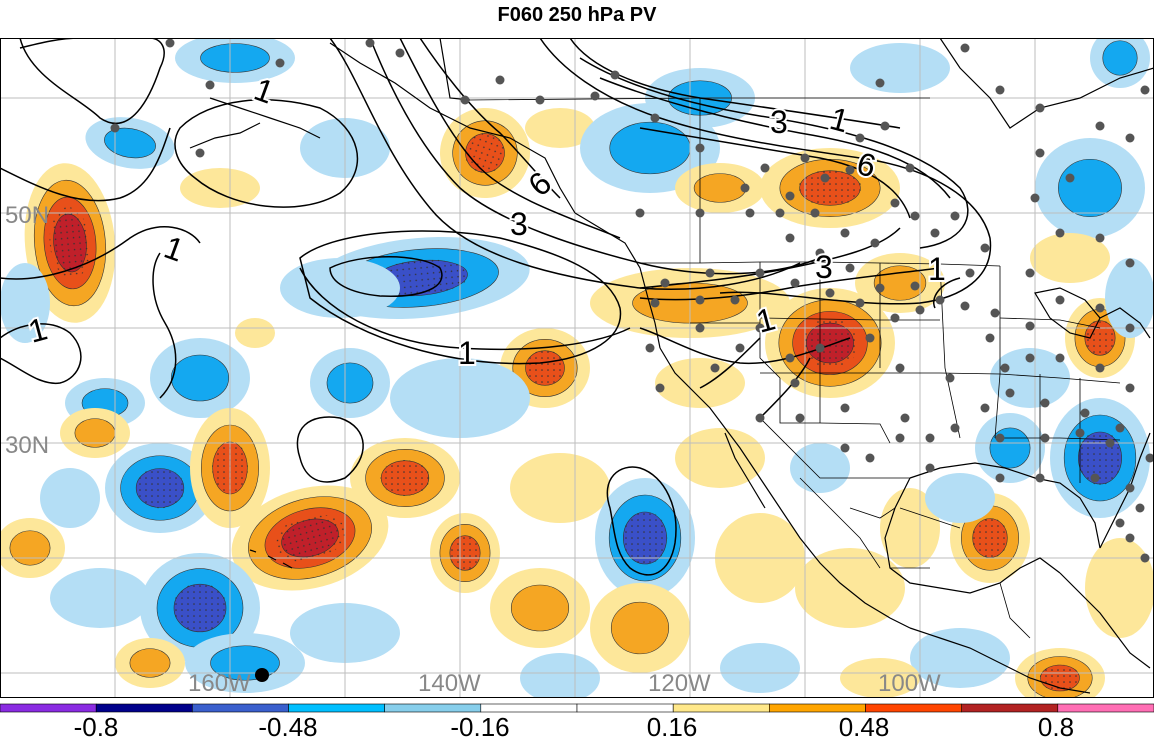 This screenshot has height=739, width=1154. What do you see at coordinates (96, 725) in the screenshot?
I see `colorbar-label: -0.8` at bounding box center [96, 725].